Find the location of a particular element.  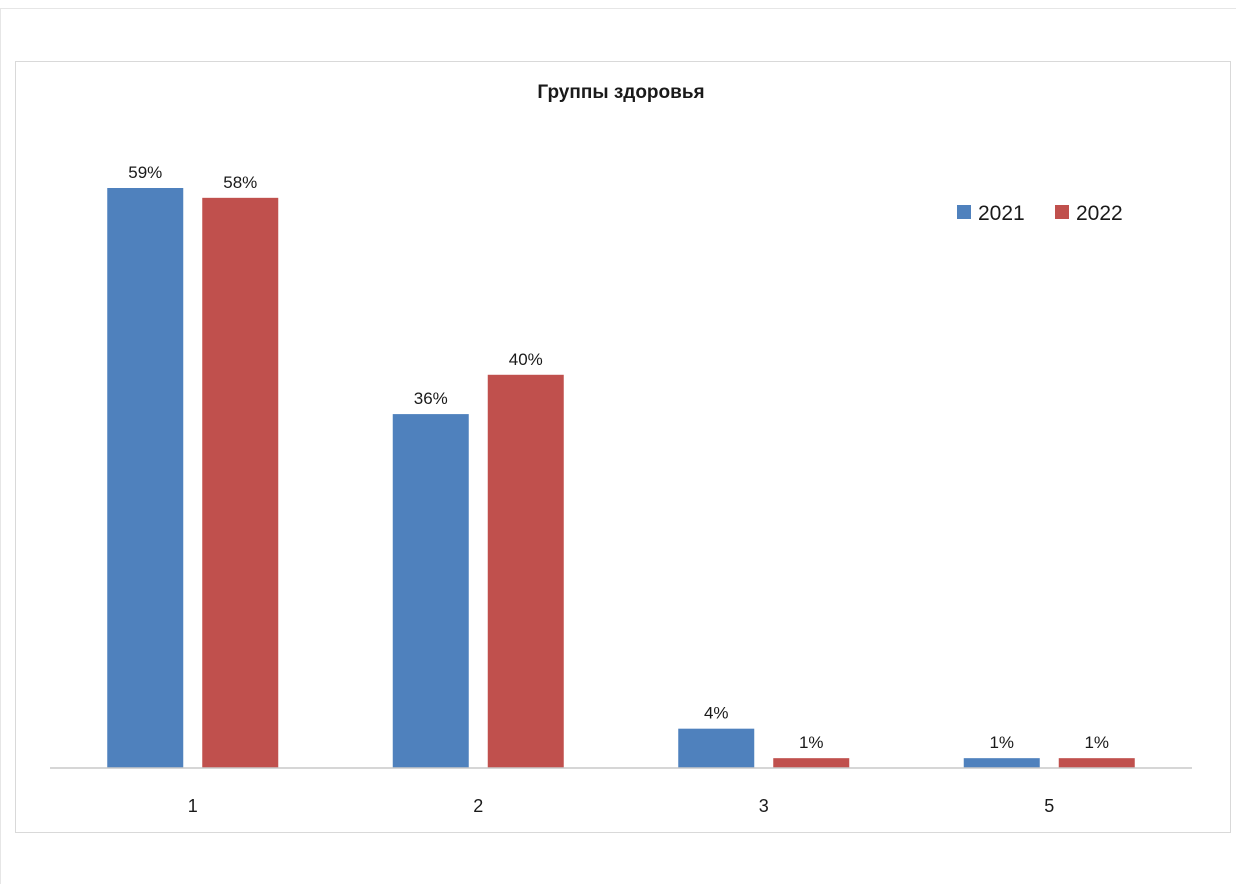

chart-title: Группы здоровья is located at coordinates (620, 92).